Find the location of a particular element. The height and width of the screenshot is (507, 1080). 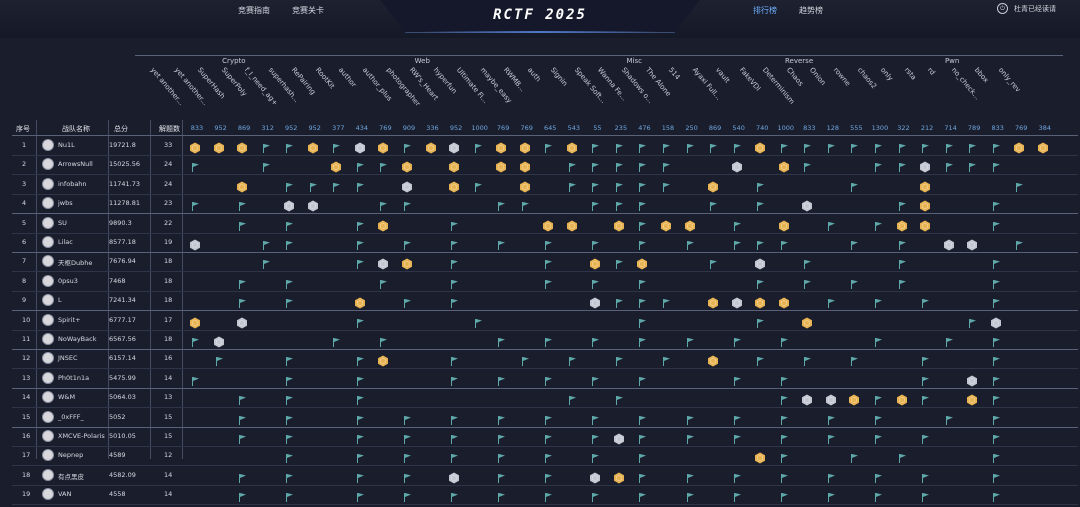

team-name: XMCVE-Polaris is located at coordinates (81, 436).